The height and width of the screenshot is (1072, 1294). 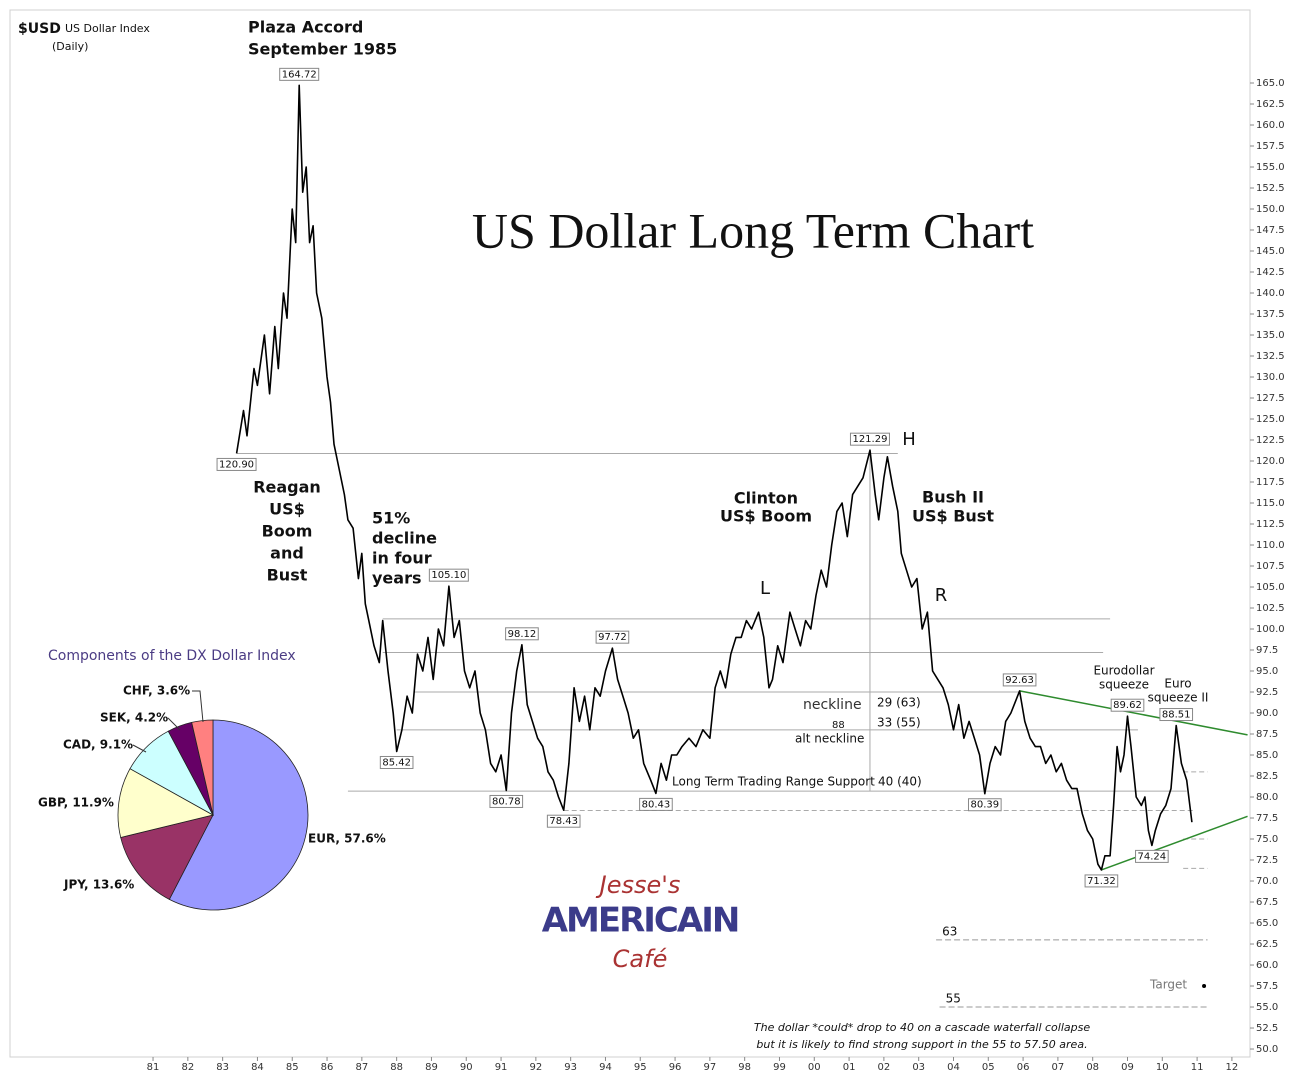 I want to click on value-box: 71.32, so click(x=1101, y=881).